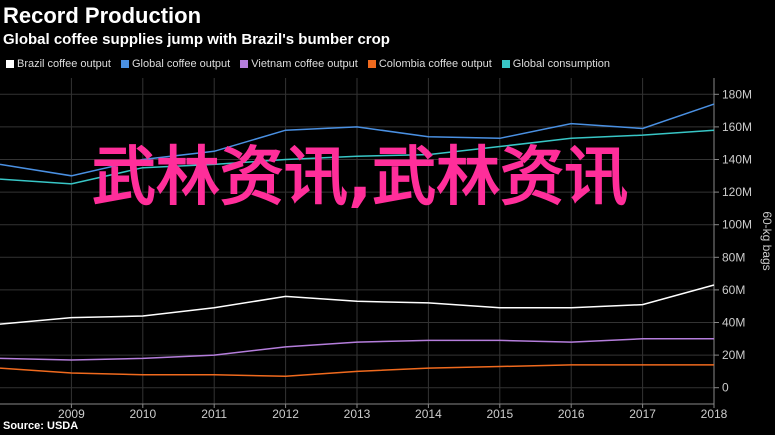  What do you see at coordinates (737, 225) in the screenshot?
I see `y-tick-label: 100M` at bounding box center [737, 225].